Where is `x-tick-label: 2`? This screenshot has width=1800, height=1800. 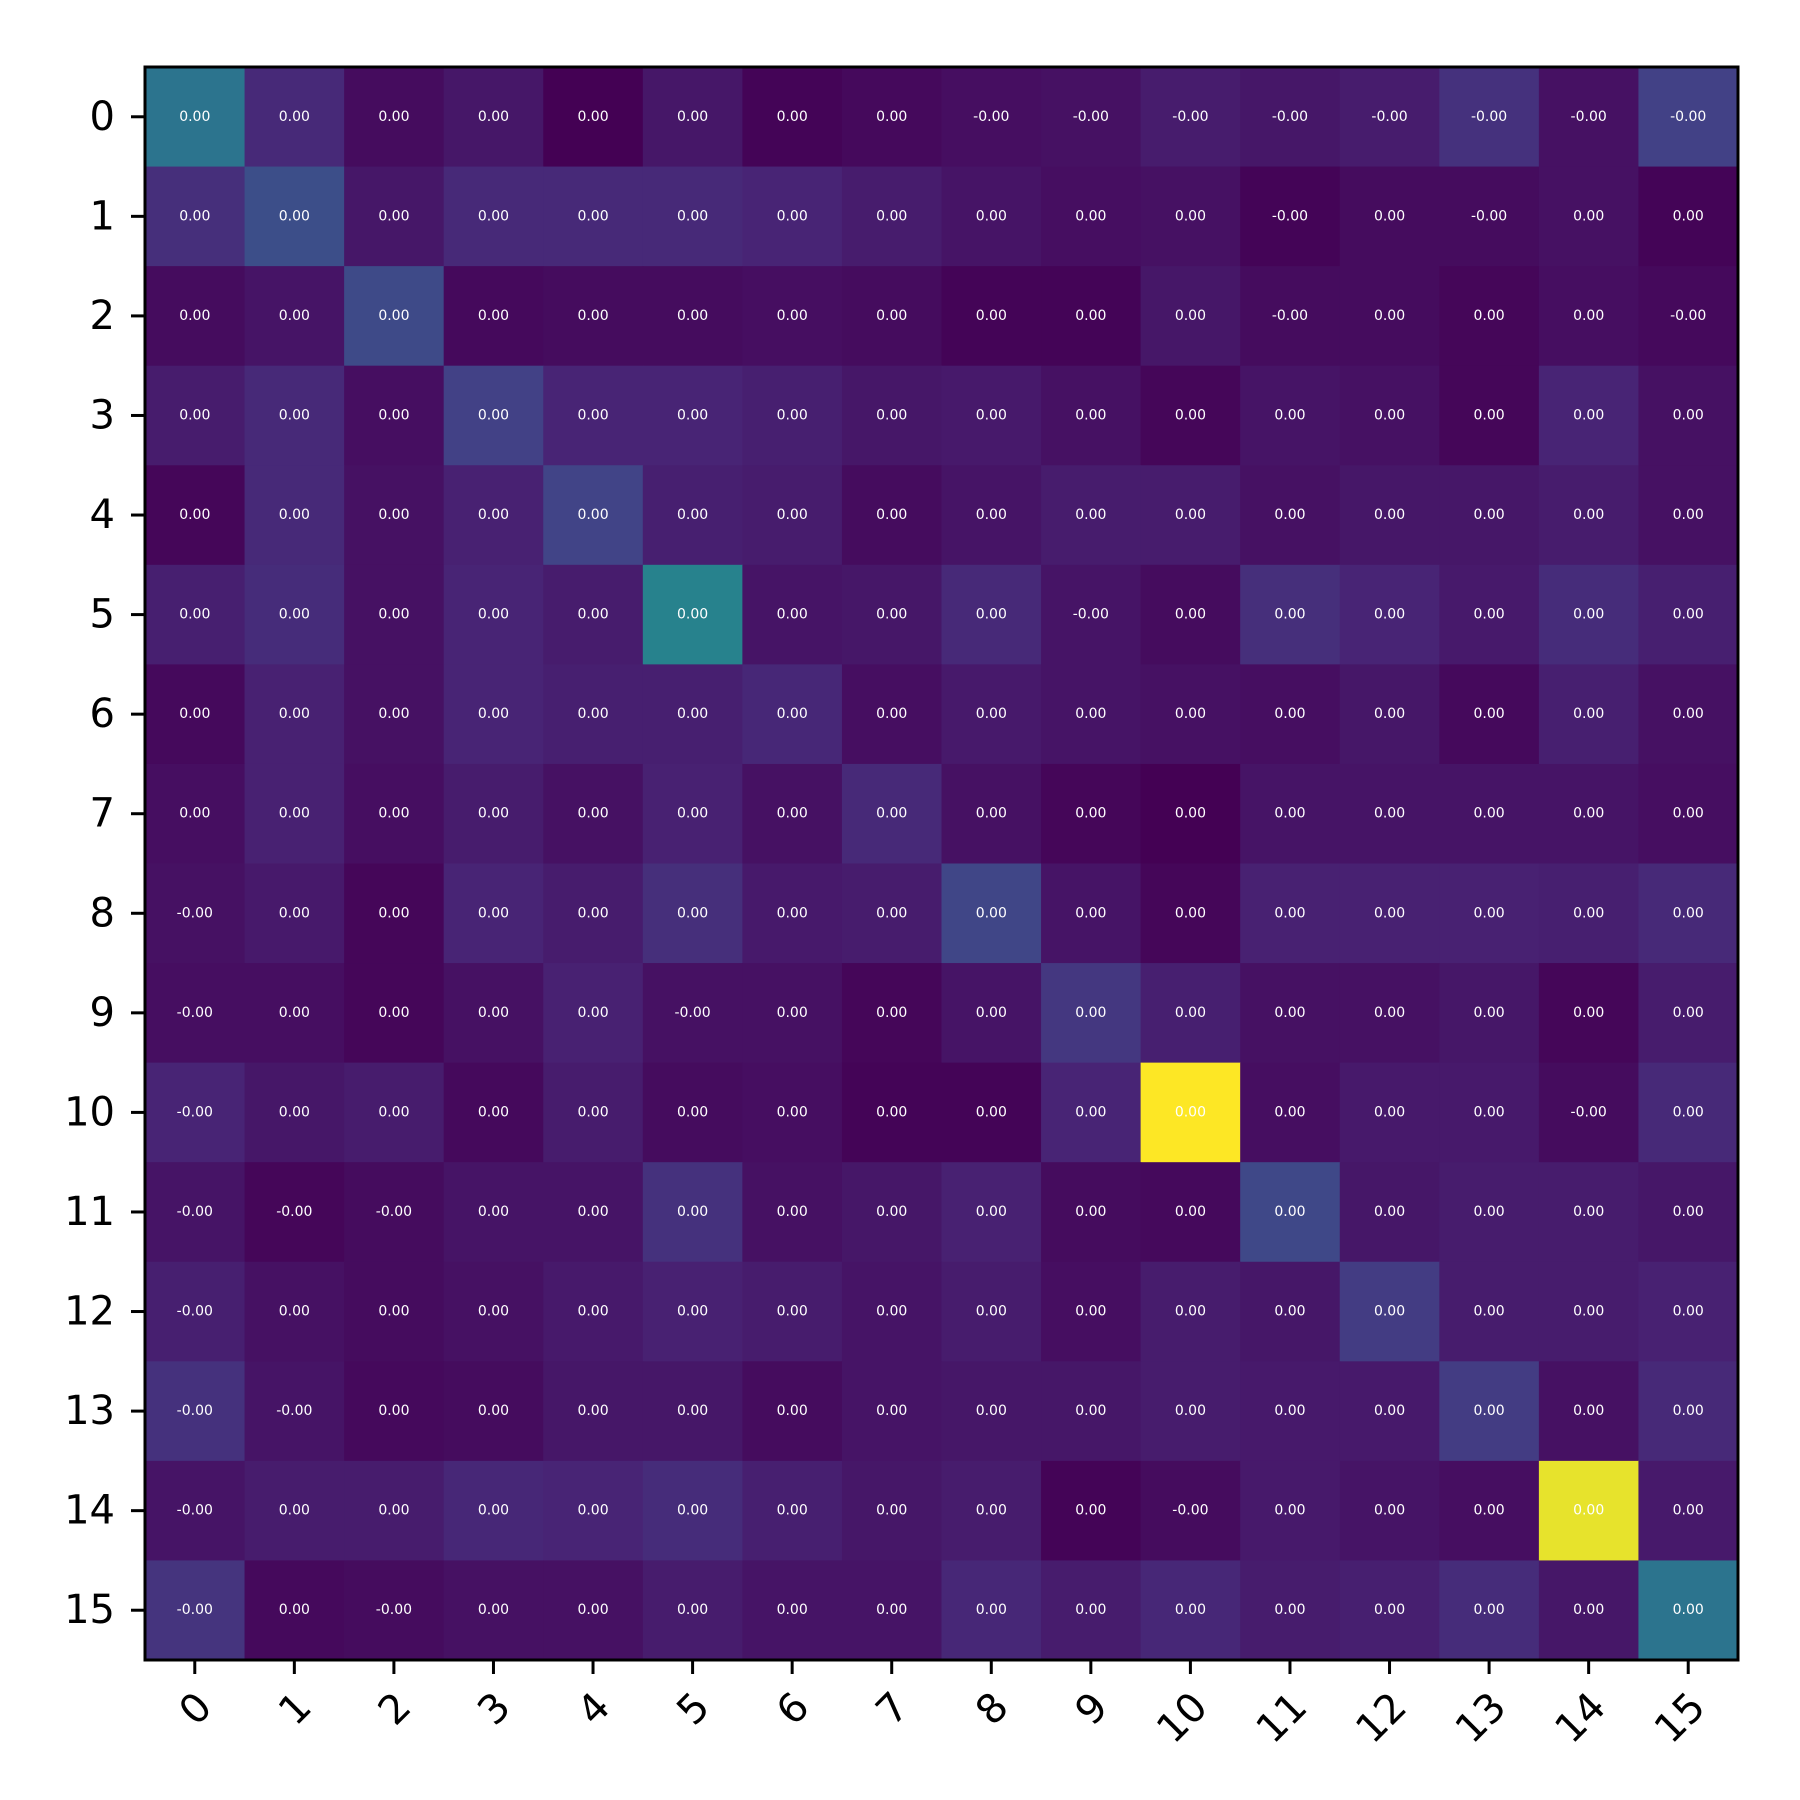
x-tick-label: 2 is located at coordinates (395, 1709).